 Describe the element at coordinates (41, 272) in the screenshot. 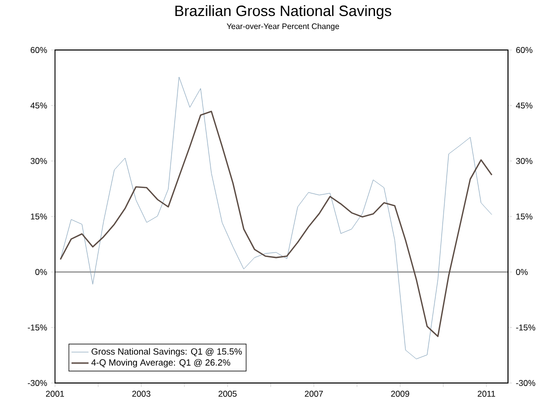

I see `y-tick-label: 0%` at that location.